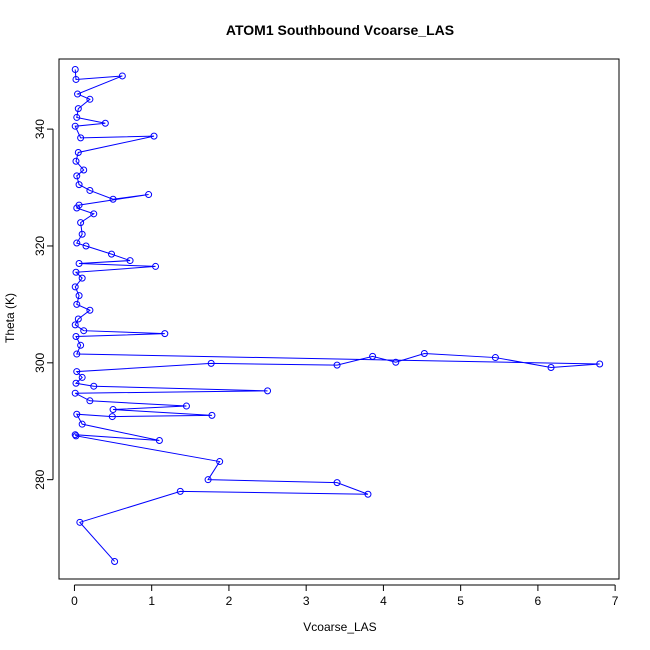 This screenshot has height=650, width=650. I want to click on chart-title: ATOM1 Southbound Vcoarse_LAS, so click(340, 30).